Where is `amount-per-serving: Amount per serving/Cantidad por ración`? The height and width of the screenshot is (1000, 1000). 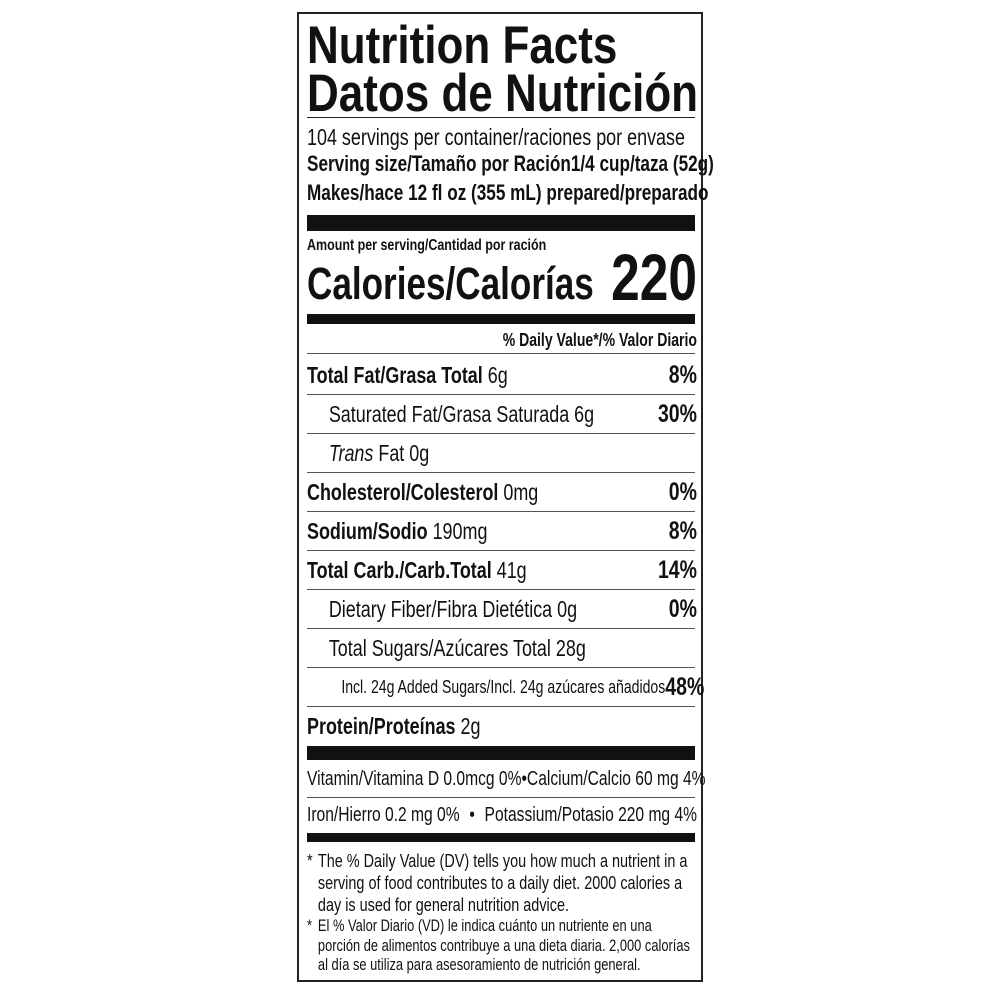 amount-per-serving: Amount per serving/Cantidad por ración is located at coordinates (502, 246).